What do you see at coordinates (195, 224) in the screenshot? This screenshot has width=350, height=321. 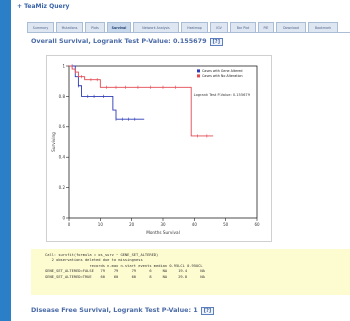 I see `x-tick-label: 40` at bounding box center [195, 224].